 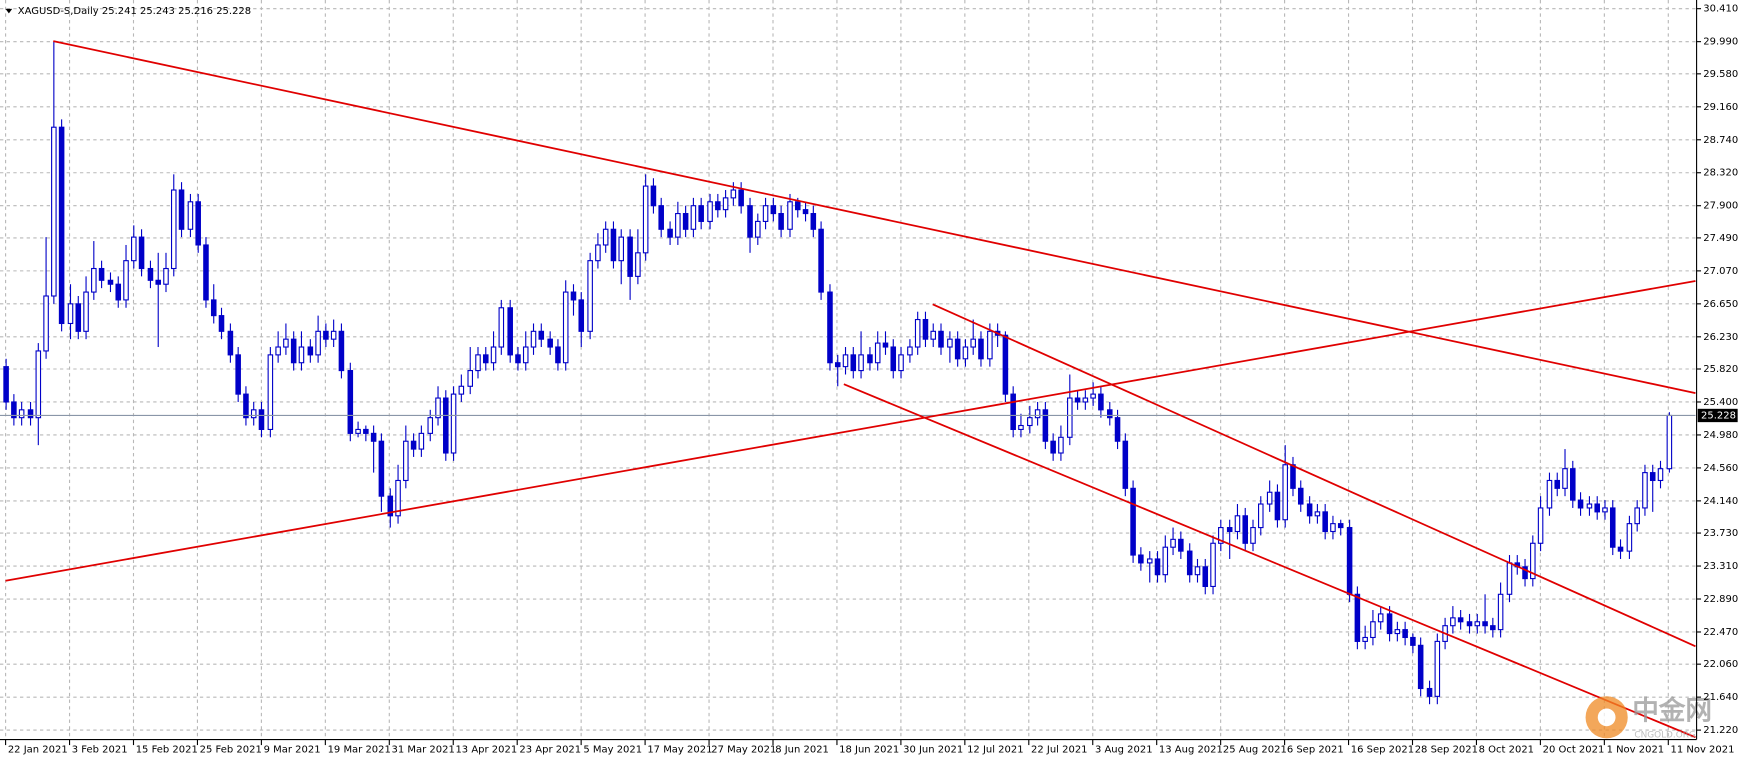 What do you see at coordinates (743, 750) in the screenshot?
I see `x-tick-label: 27 May 2021` at bounding box center [743, 750].